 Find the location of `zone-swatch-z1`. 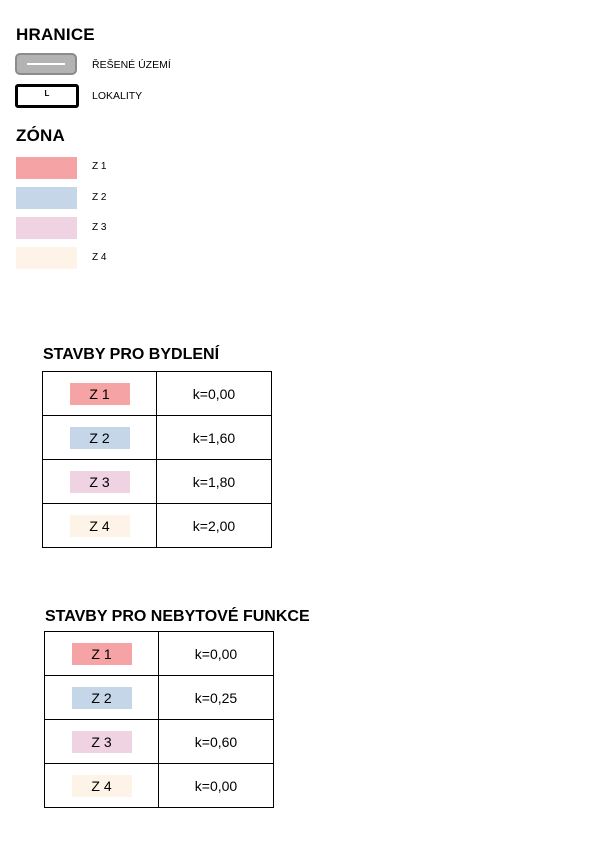

zone-swatch-z1 is located at coordinates (46, 168).